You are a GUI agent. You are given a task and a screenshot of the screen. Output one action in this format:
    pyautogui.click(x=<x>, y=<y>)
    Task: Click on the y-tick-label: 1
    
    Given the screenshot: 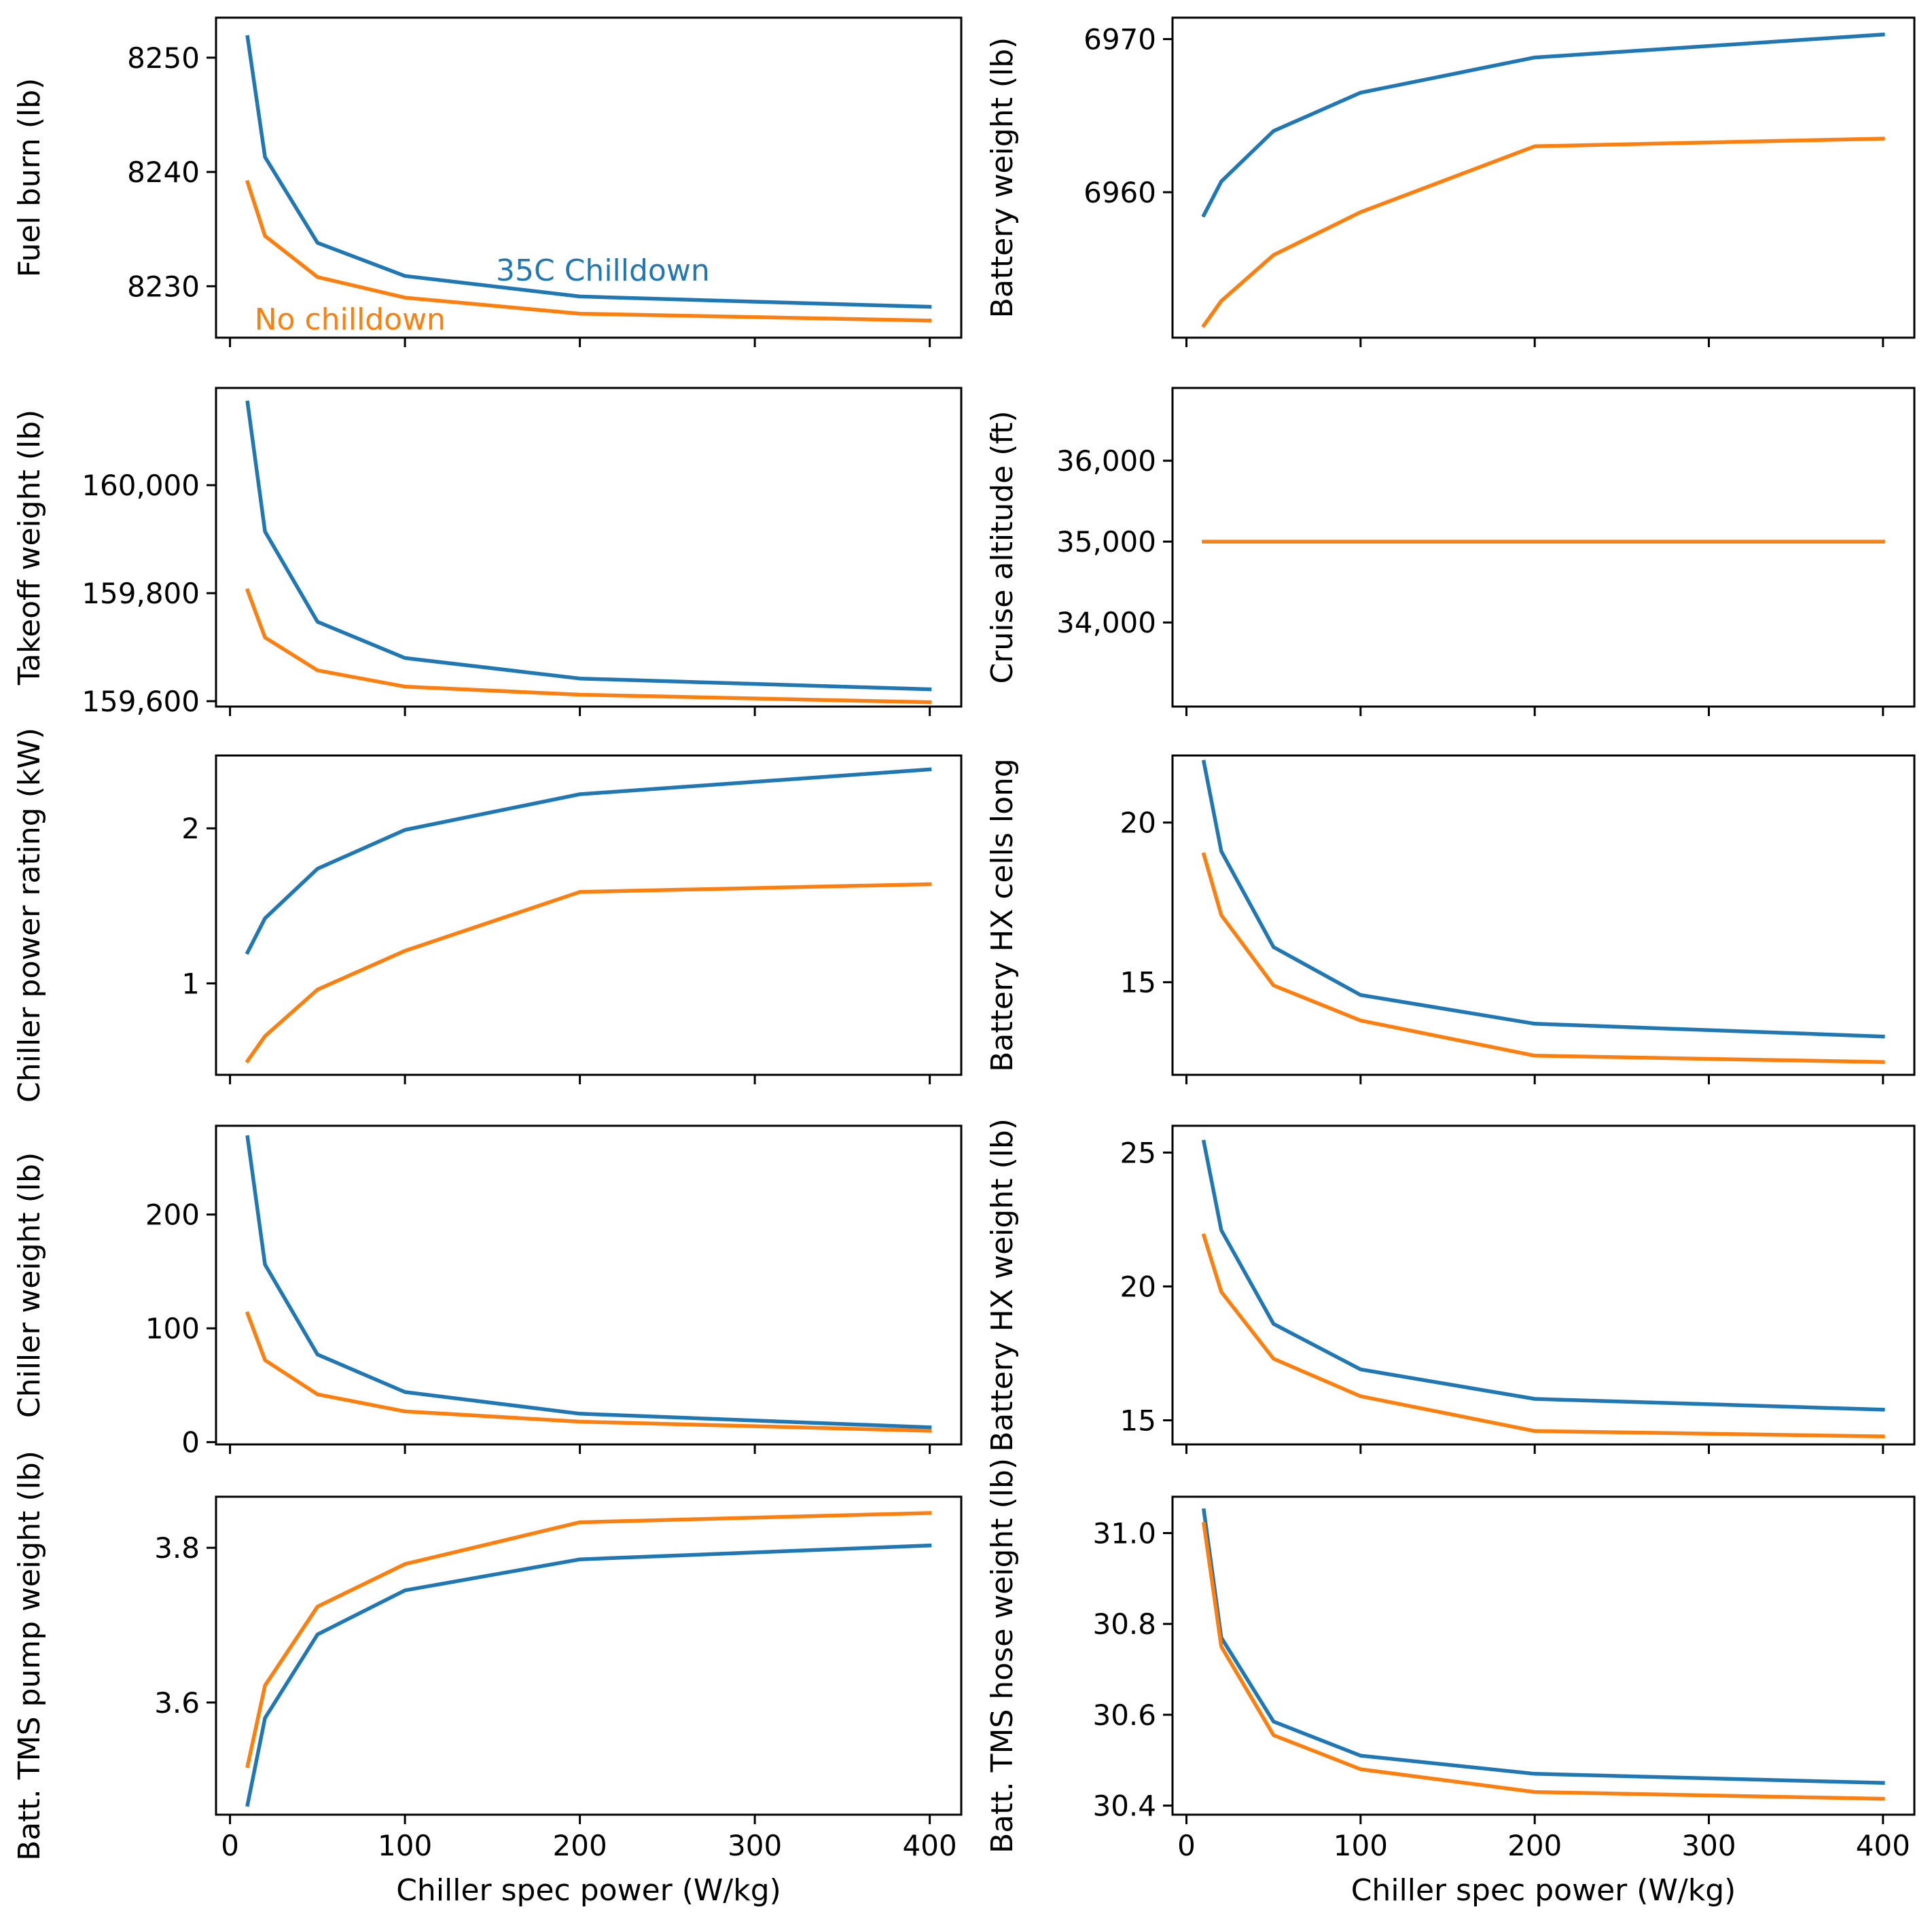 What is the action you would take?
    pyautogui.click(x=190, y=983)
    